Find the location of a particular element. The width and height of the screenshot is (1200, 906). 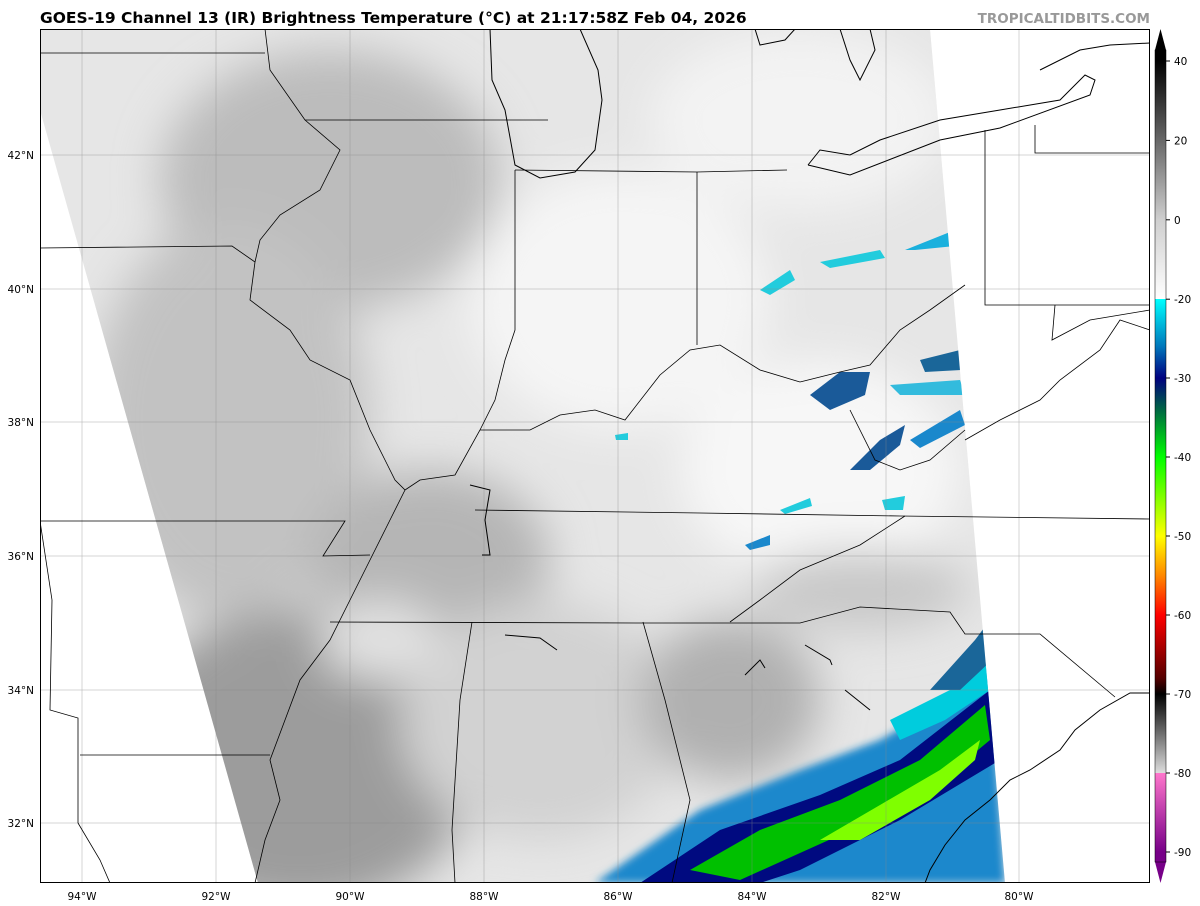

brand-watermark: TROPICALTIDBITS.COM is located at coordinates (1063, 19).